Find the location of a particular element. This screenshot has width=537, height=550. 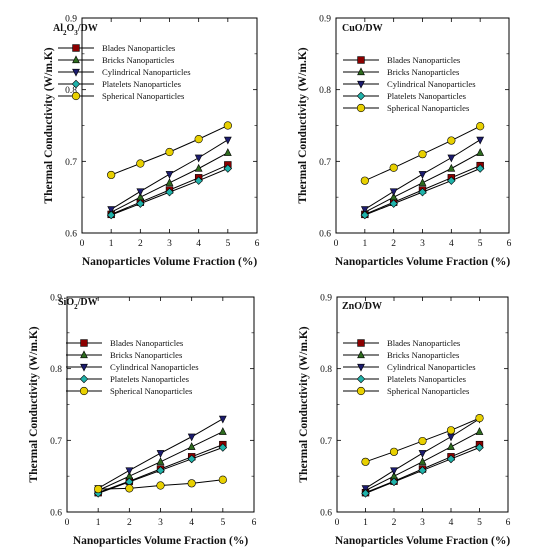

y-tick-label: 0.8 is located at coordinates (71, 91).